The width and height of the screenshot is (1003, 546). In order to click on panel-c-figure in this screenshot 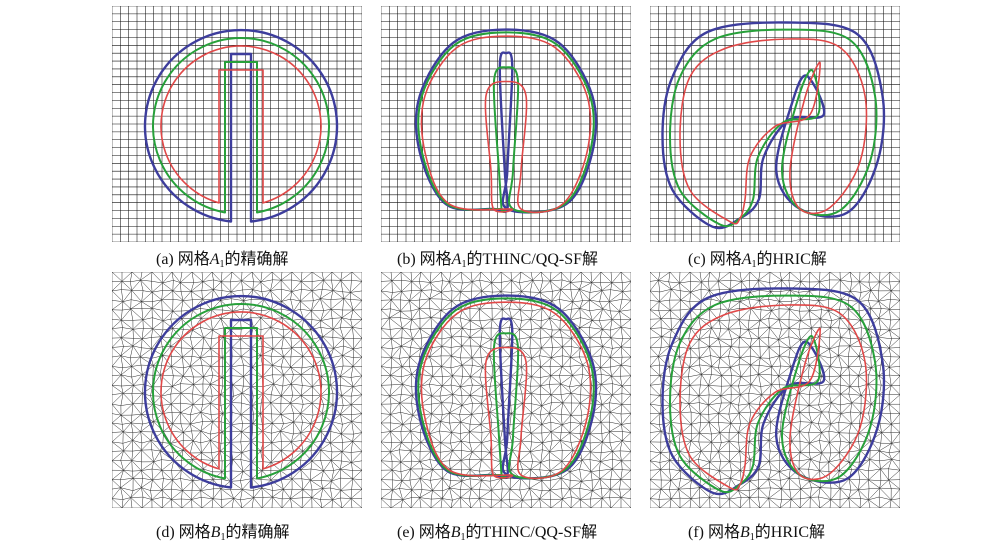, I will do `click(775, 124)`.